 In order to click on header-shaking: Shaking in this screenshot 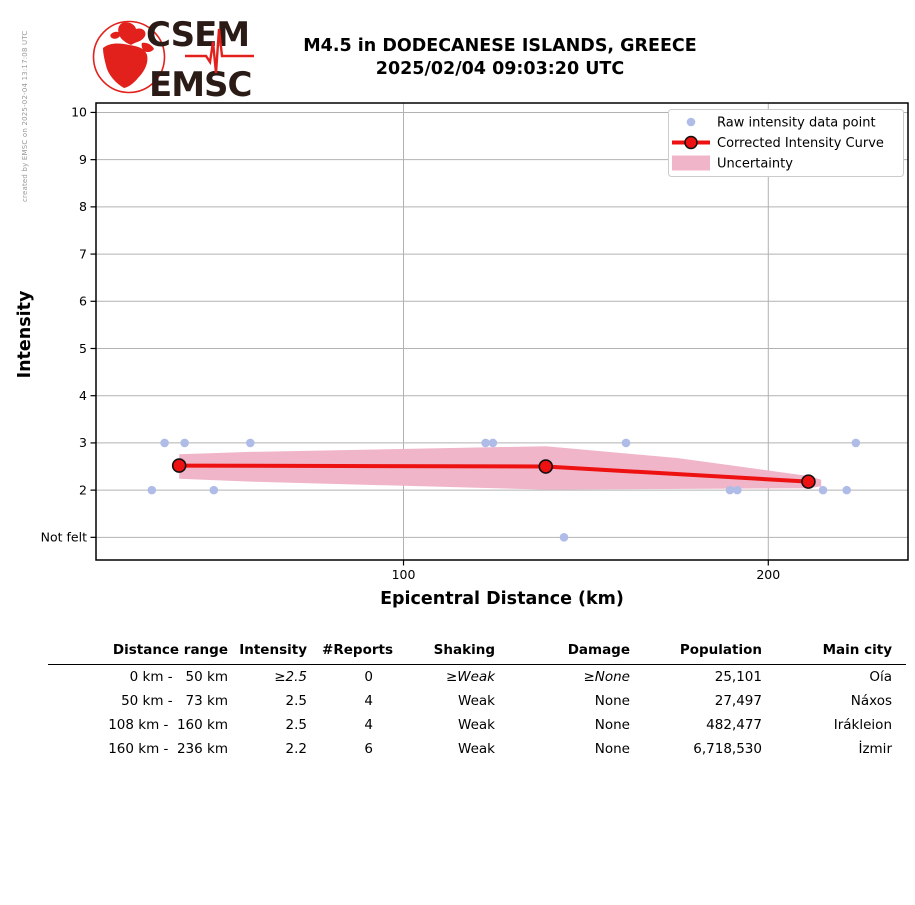, I will do `click(444, 652)`.